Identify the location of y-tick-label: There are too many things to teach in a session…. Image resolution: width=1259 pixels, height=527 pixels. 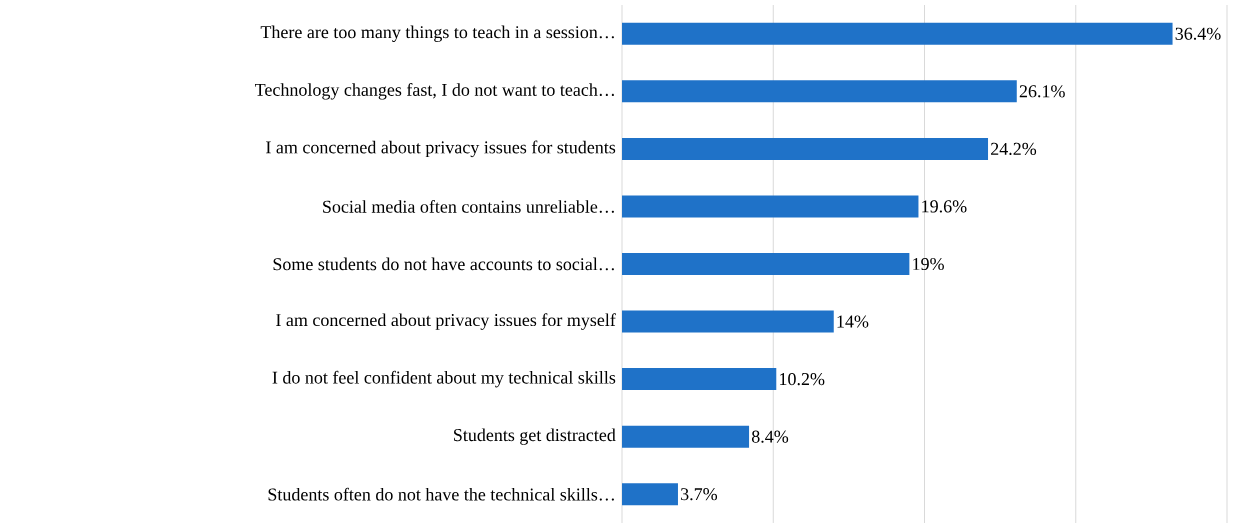
(437, 33).